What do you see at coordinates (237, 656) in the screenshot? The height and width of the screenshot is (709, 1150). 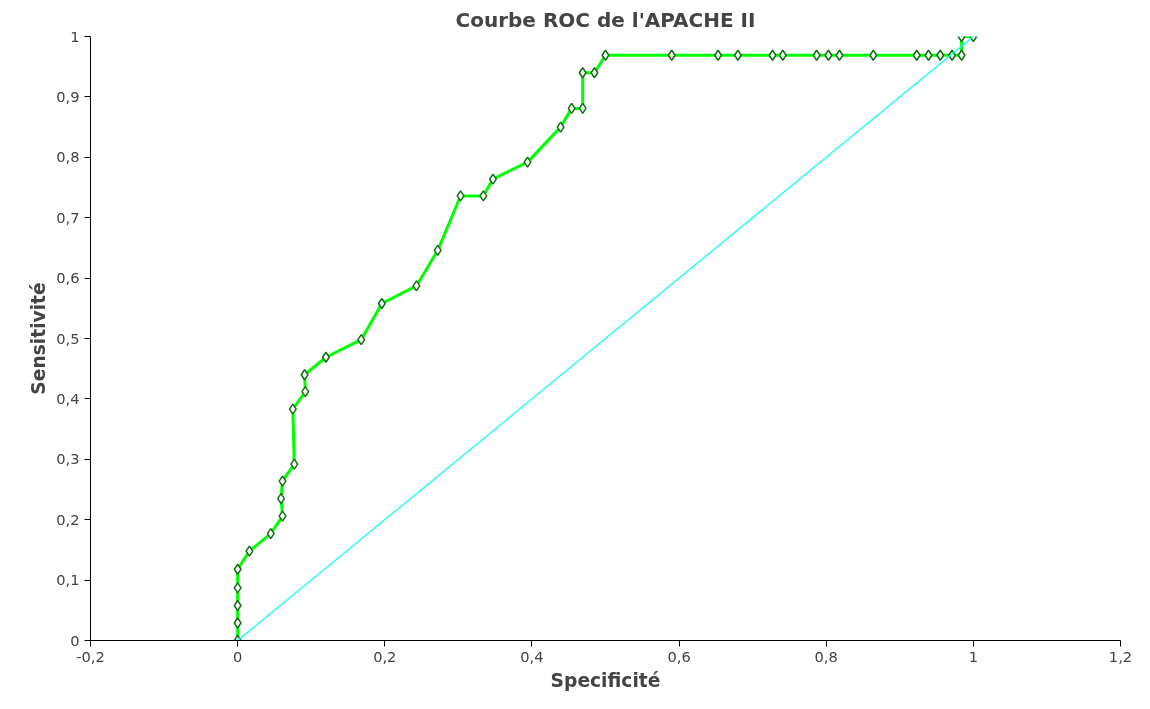 I see `x-tick-label: 0` at bounding box center [237, 656].